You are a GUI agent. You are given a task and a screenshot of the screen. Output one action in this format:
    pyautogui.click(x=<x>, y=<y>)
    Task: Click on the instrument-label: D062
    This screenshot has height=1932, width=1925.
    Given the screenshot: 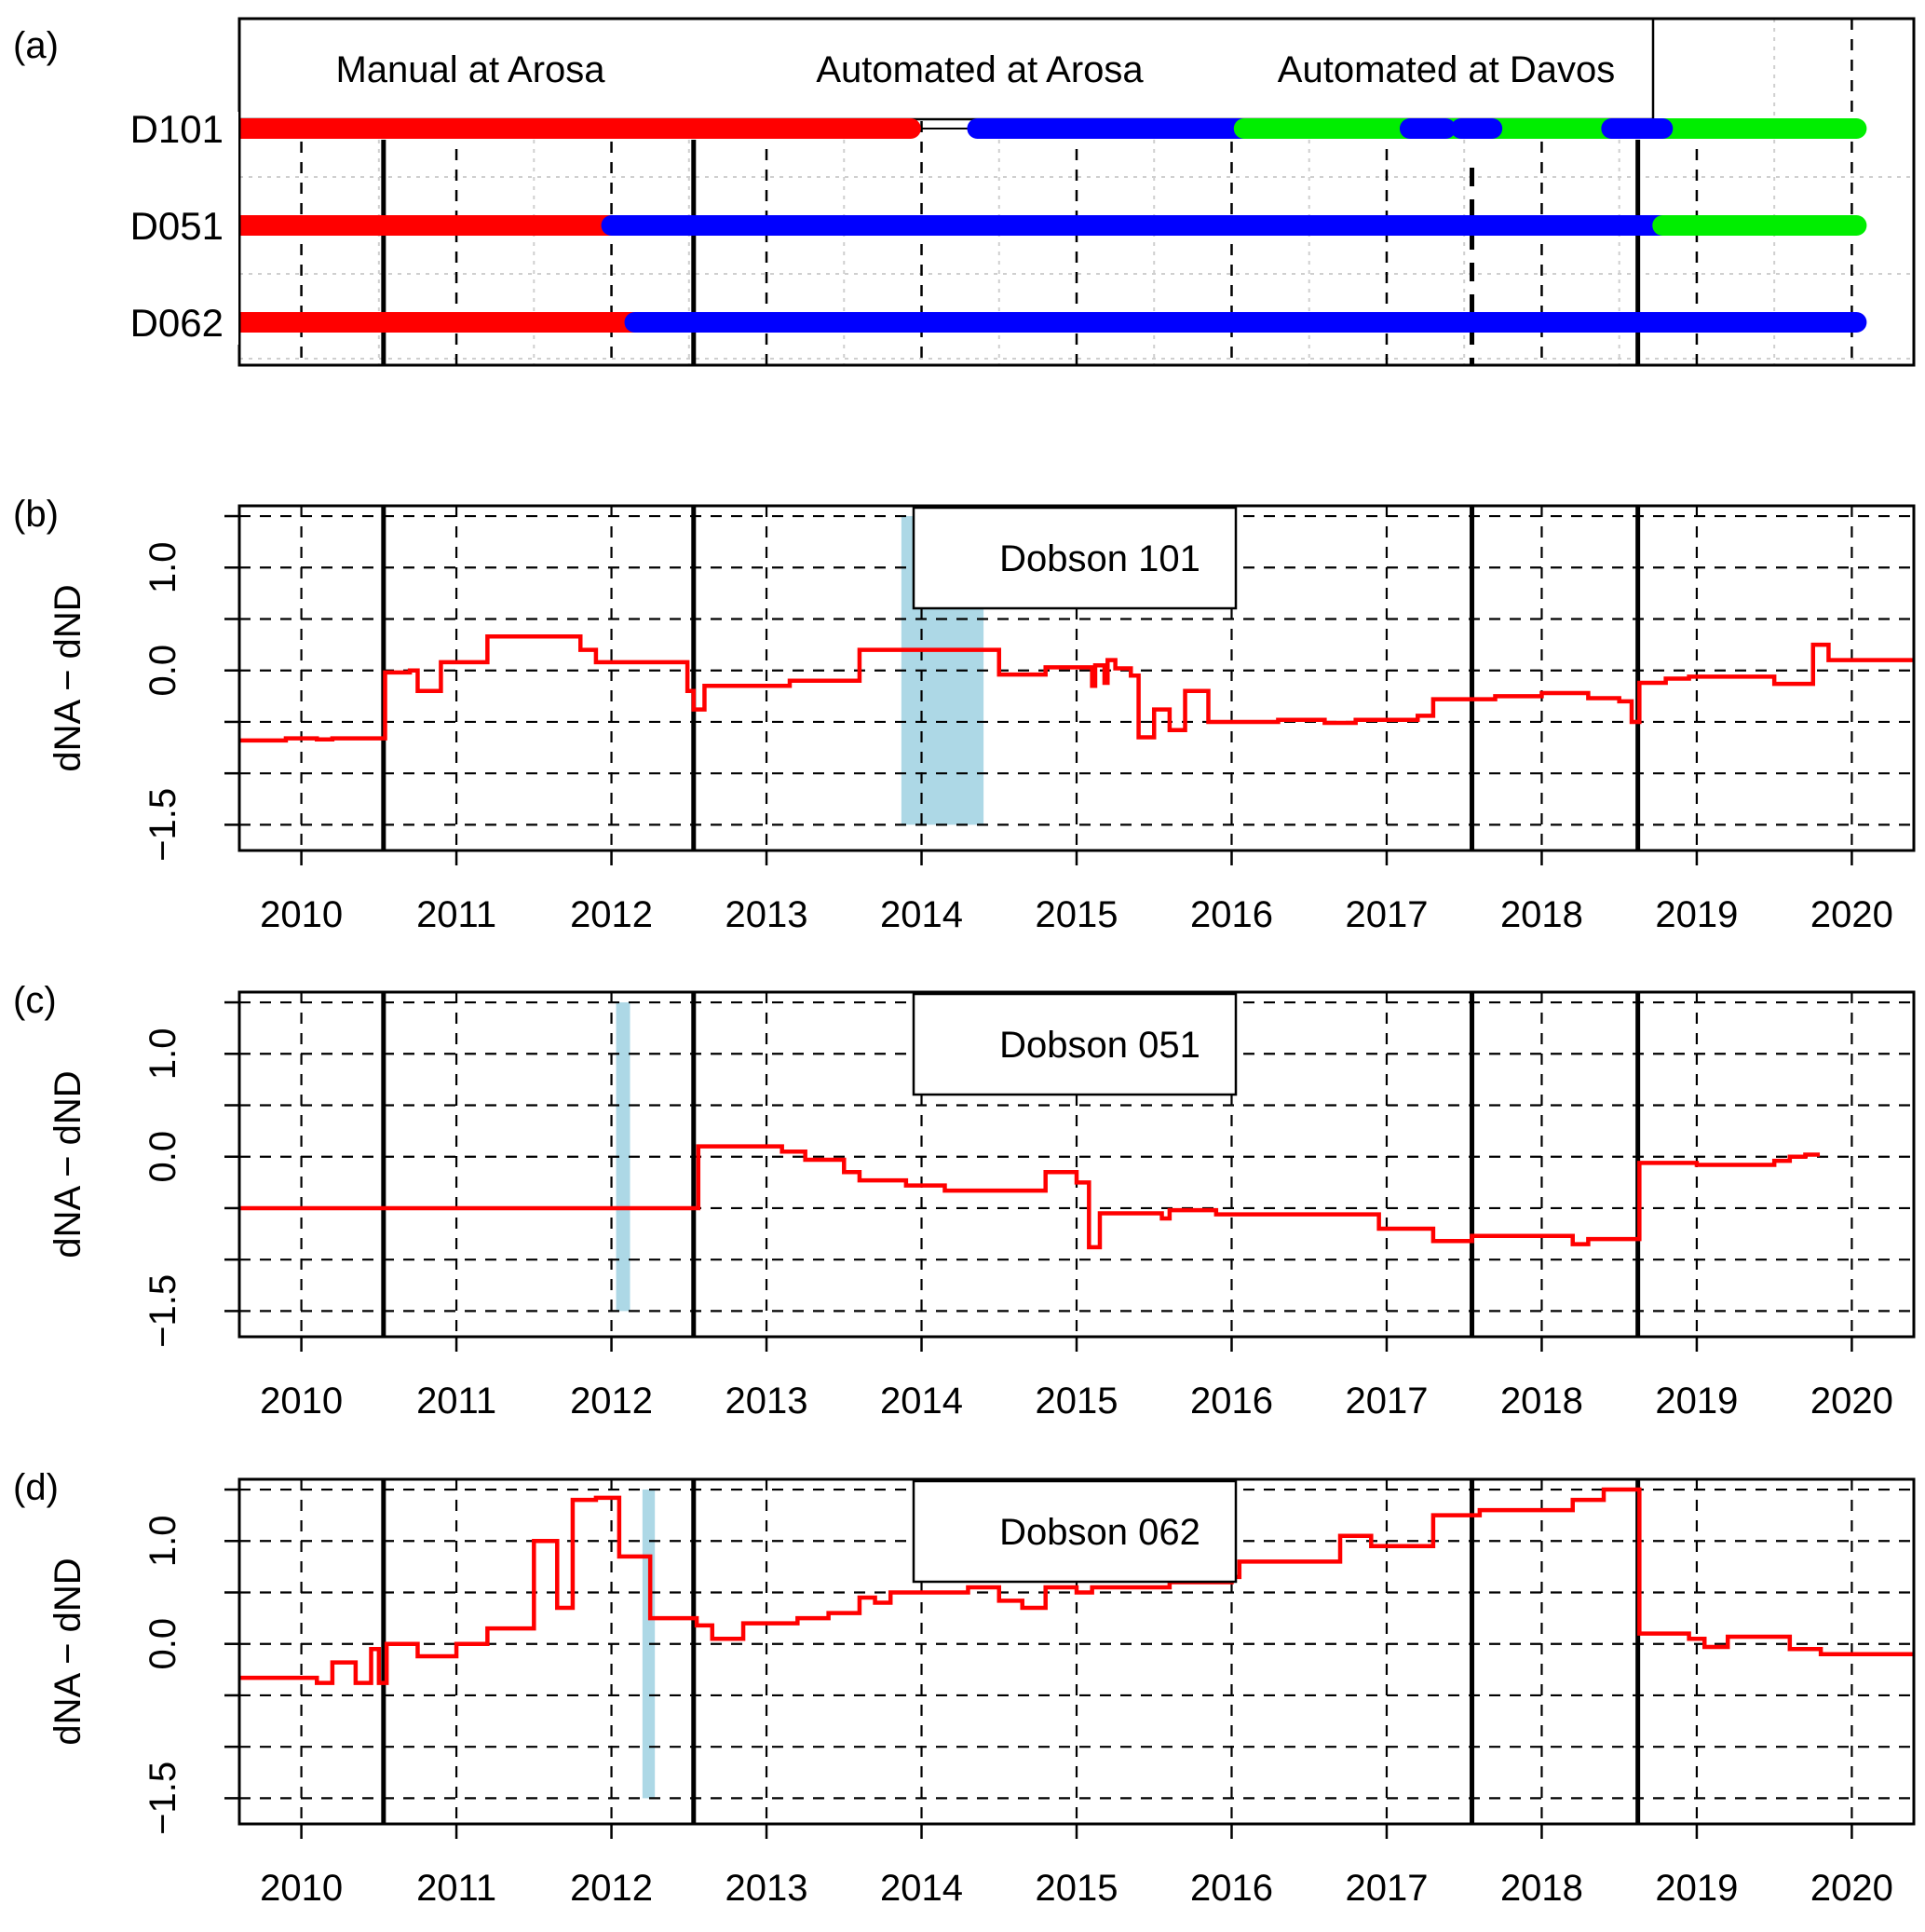 What is the action you would take?
    pyautogui.click(x=177, y=323)
    